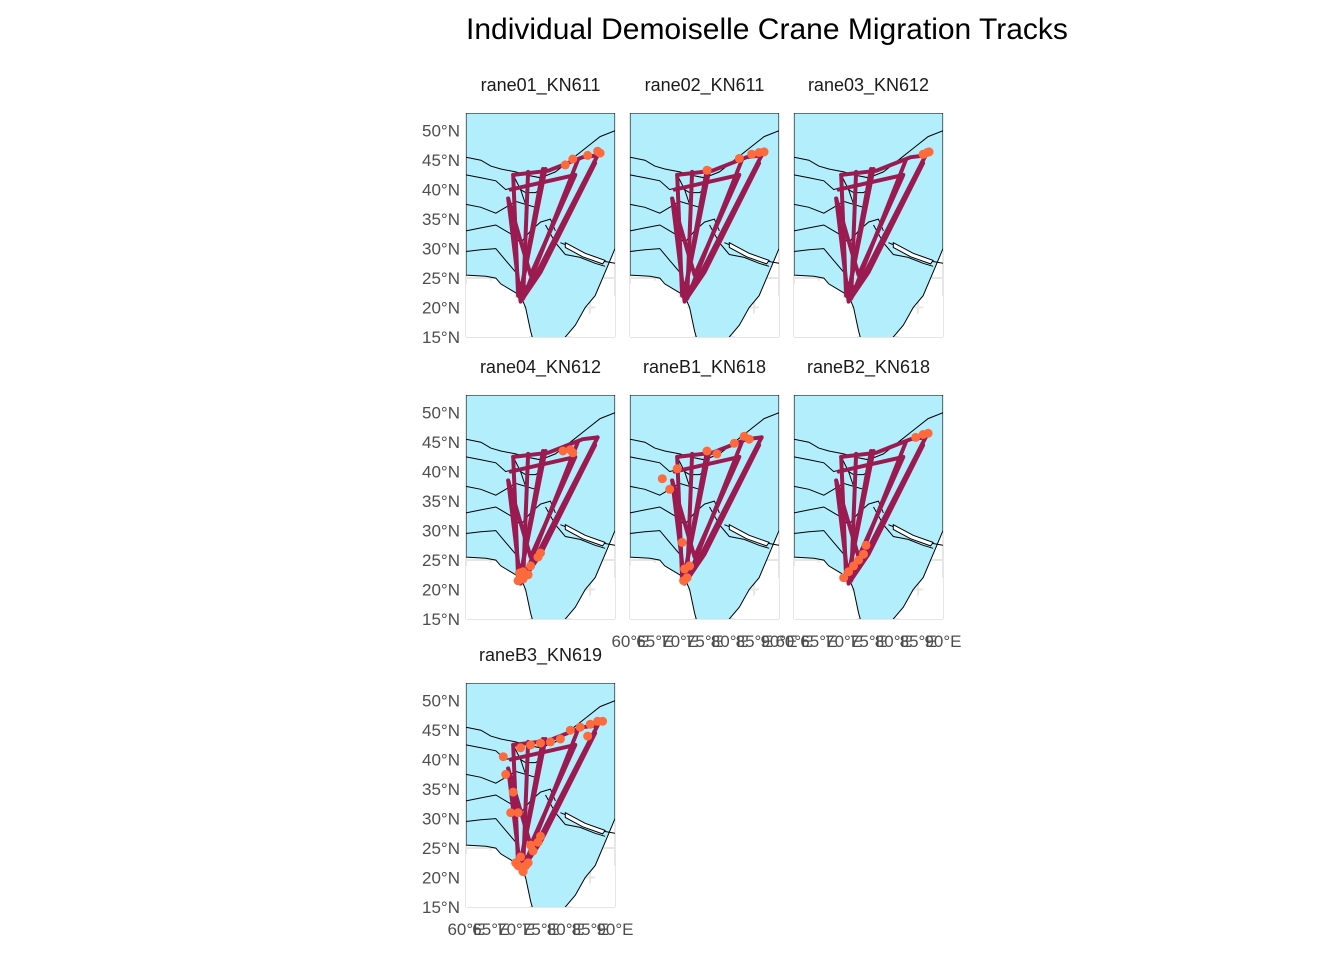 This screenshot has height=960, width=1344. What do you see at coordinates (704, 367) in the screenshot?
I see `facet-label: raneB1_KN618` at bounding box center [704, 367].